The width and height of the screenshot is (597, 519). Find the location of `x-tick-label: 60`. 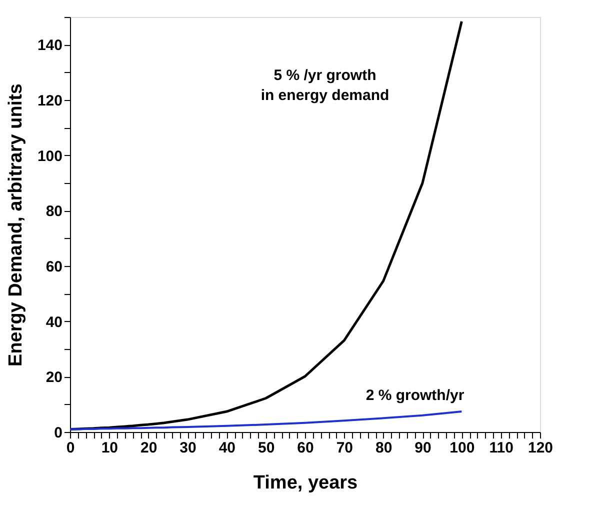

x-tick-label: 60 is located at coordinates (305, 448).